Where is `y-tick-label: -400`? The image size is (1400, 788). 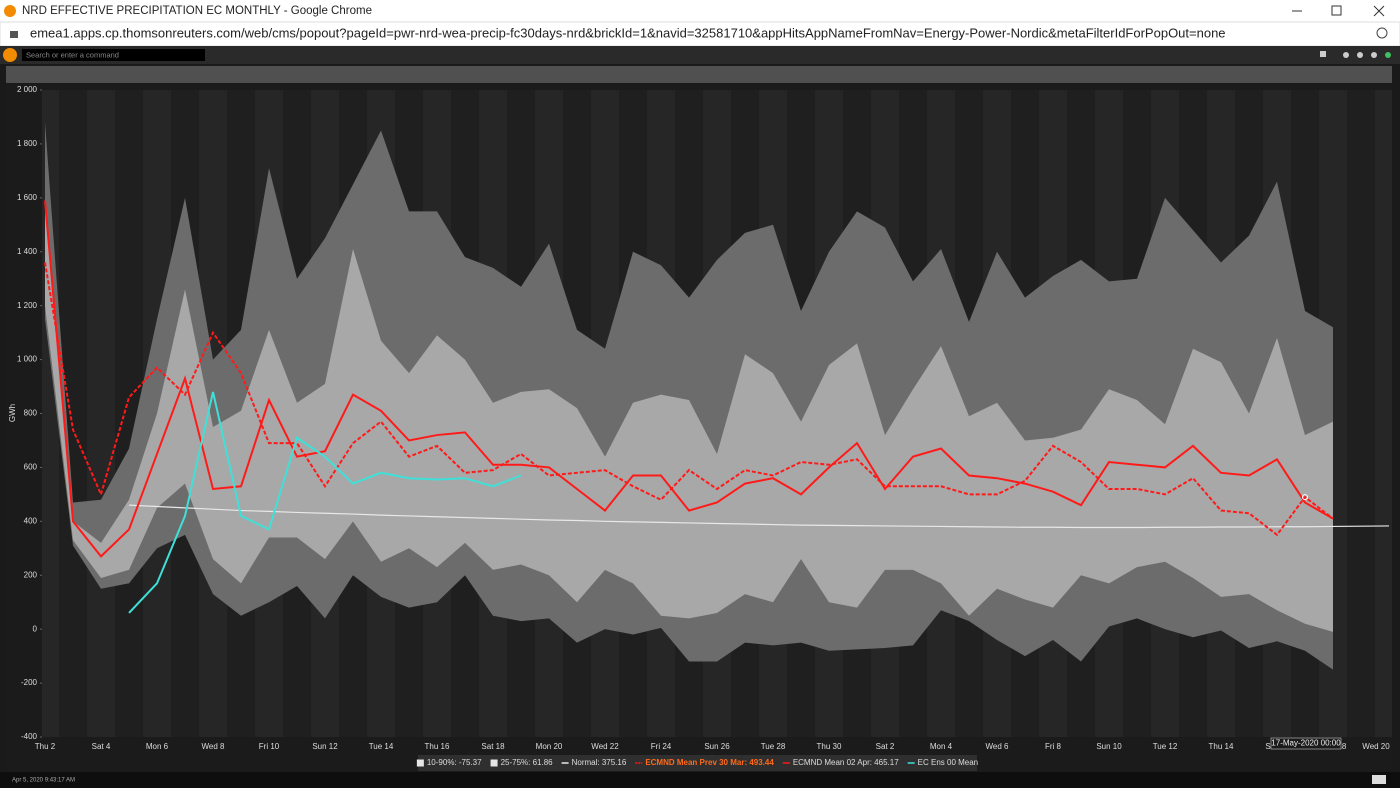
y-tick-label: -400 is located at coordinates (29, 736).